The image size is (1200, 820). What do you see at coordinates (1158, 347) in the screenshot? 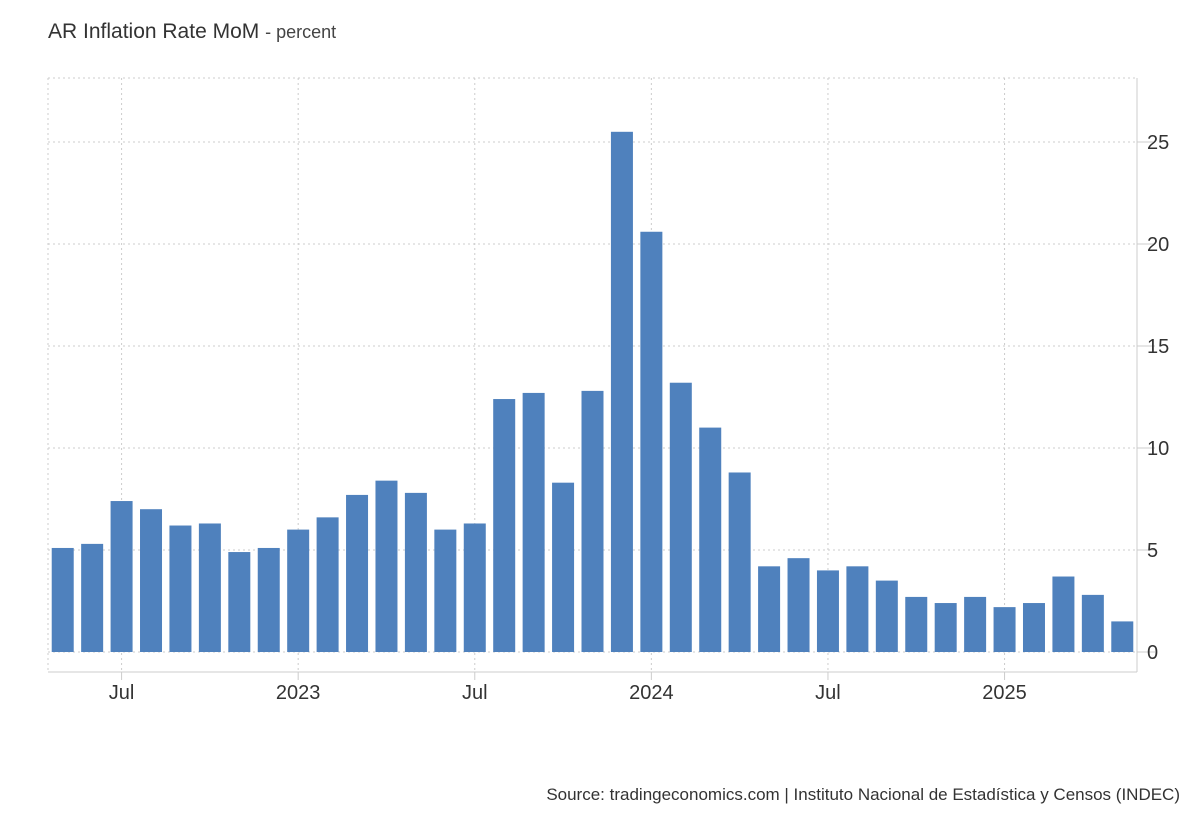
I see `y-tick-label: 15` at bounding box center [1158, 347].